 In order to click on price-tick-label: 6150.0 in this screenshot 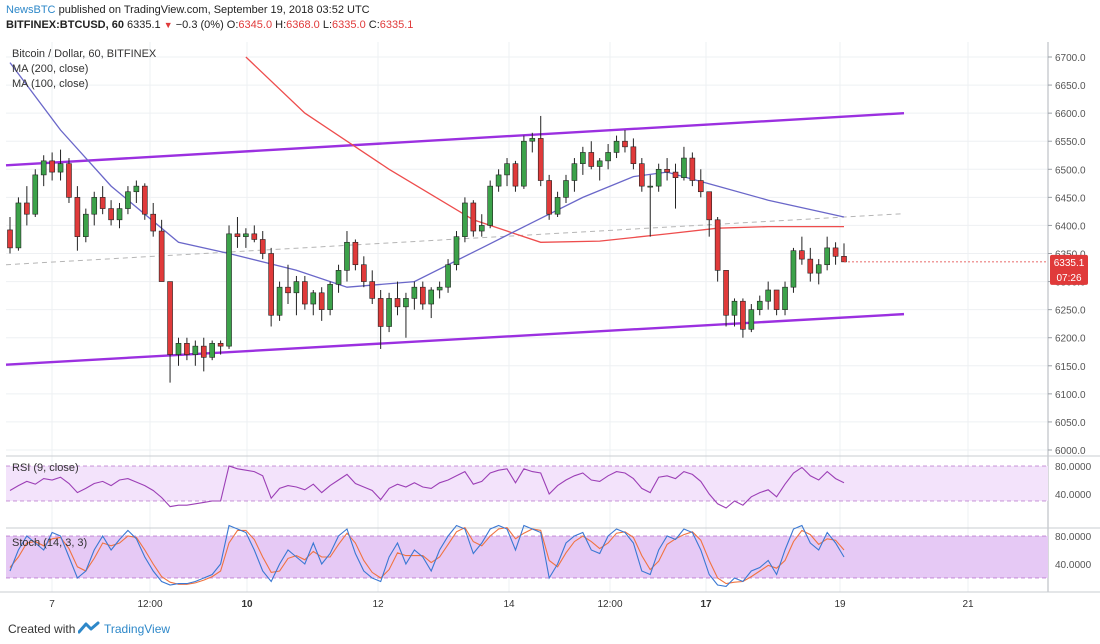, I will do `click(1070, 367)`.